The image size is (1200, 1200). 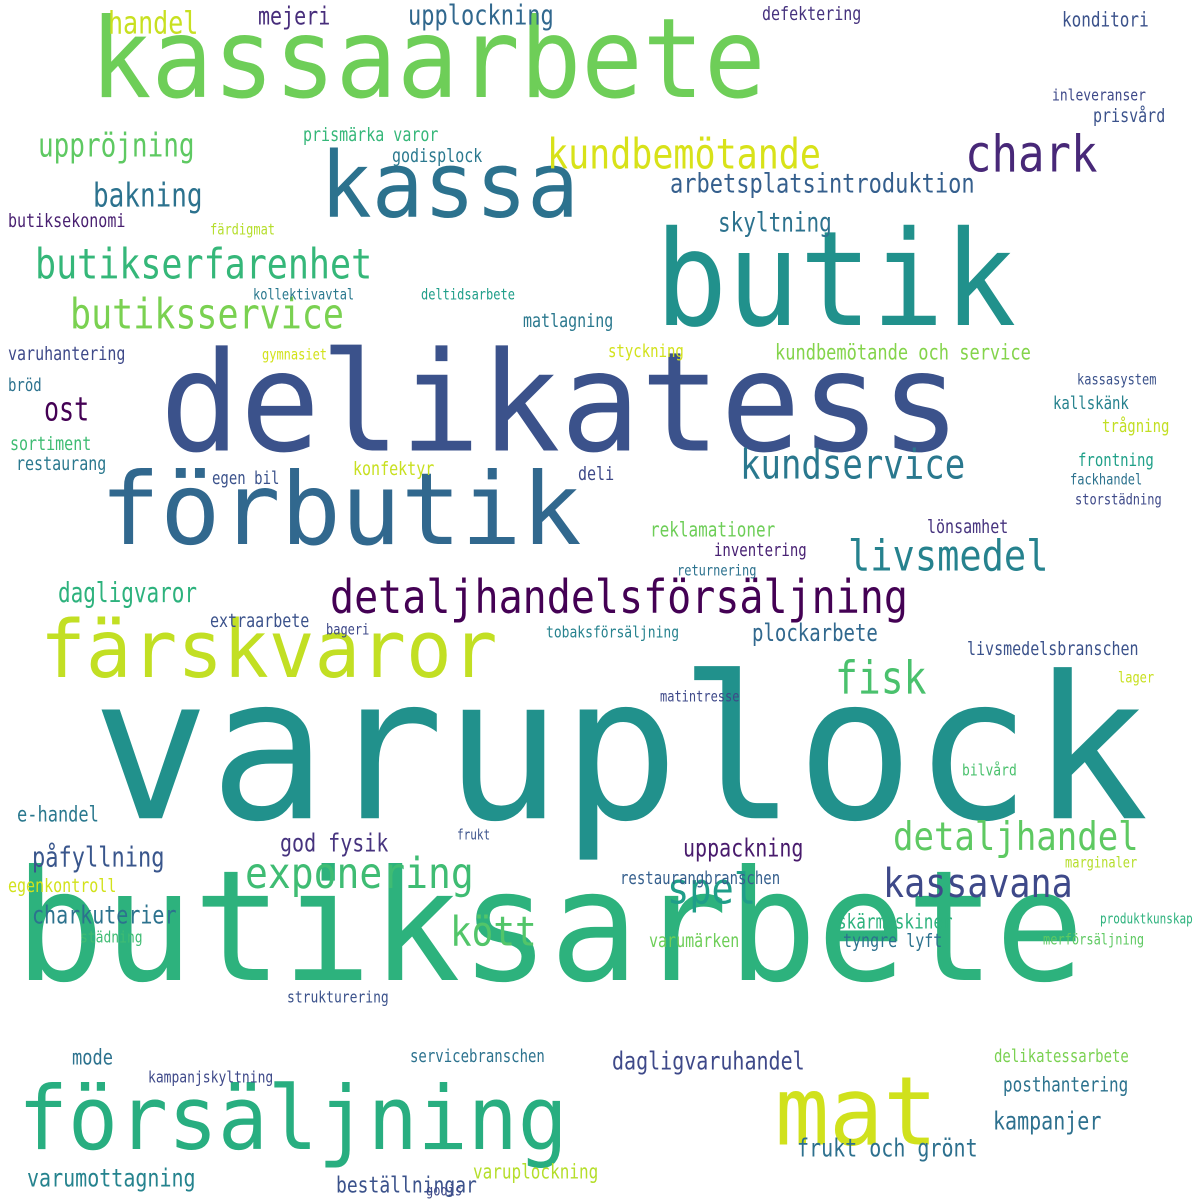 What do you see at coordinates (1091, 403) in the screenshot?
I see `word-kallskank: kallskänk` at bounding box center [1091, 403].